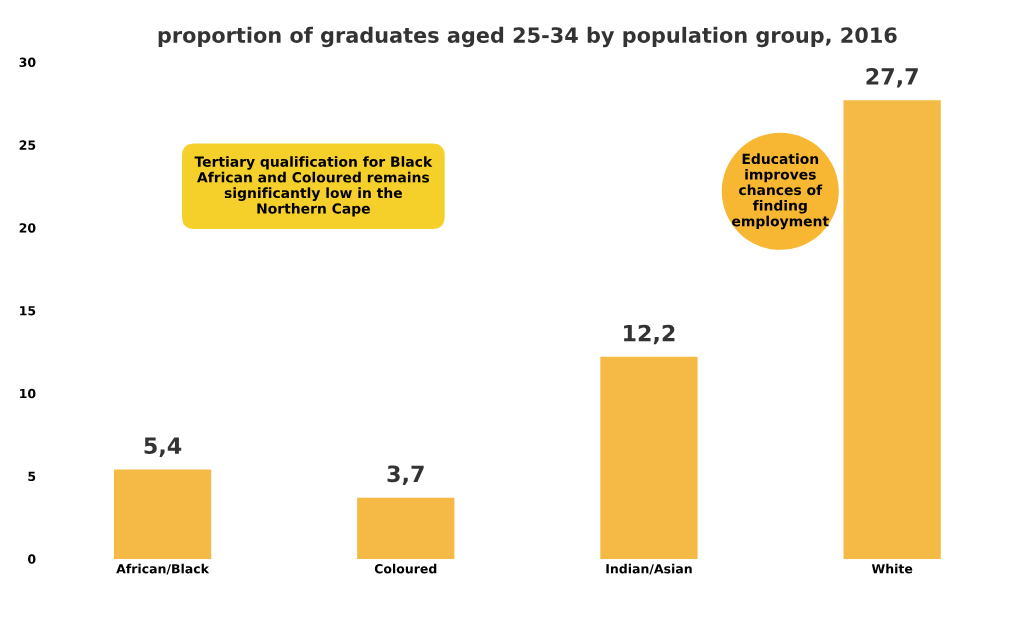 The width and height of the screenshot is (1024, 621). Describe the element at coordinates (780, 191) in the screenshot. I see `annotation: Education improves chances of finding employment` at that location.